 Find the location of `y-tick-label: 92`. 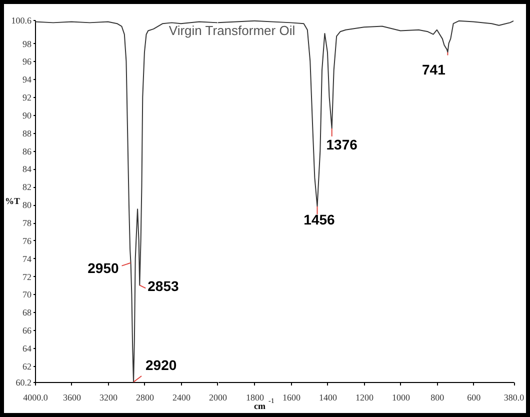

y-tick-label: 92 is located at coordinates (27, 97).